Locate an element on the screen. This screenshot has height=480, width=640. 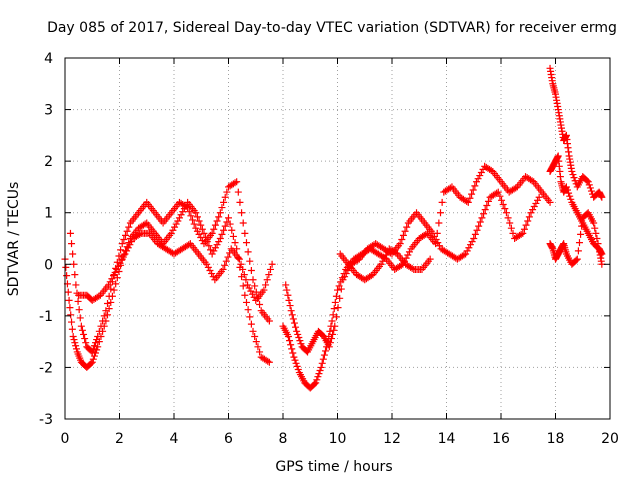
x-tick-label: 8 is located at coordinates (283, 439).